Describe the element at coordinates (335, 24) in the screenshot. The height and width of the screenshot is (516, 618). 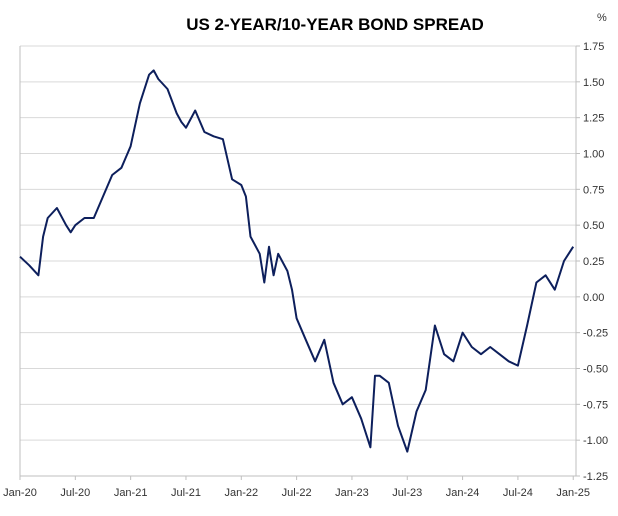
I see `chart-title: US 2-YEAR/10-YEAR BOND SPREAD` at that location.